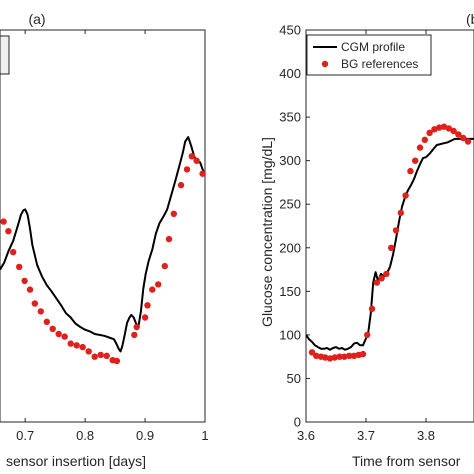 This screenshot has width=474, height=474. I want to click on panel-b-y-axis-label: Glucose concentration [mg/dL], so click(267, 232).